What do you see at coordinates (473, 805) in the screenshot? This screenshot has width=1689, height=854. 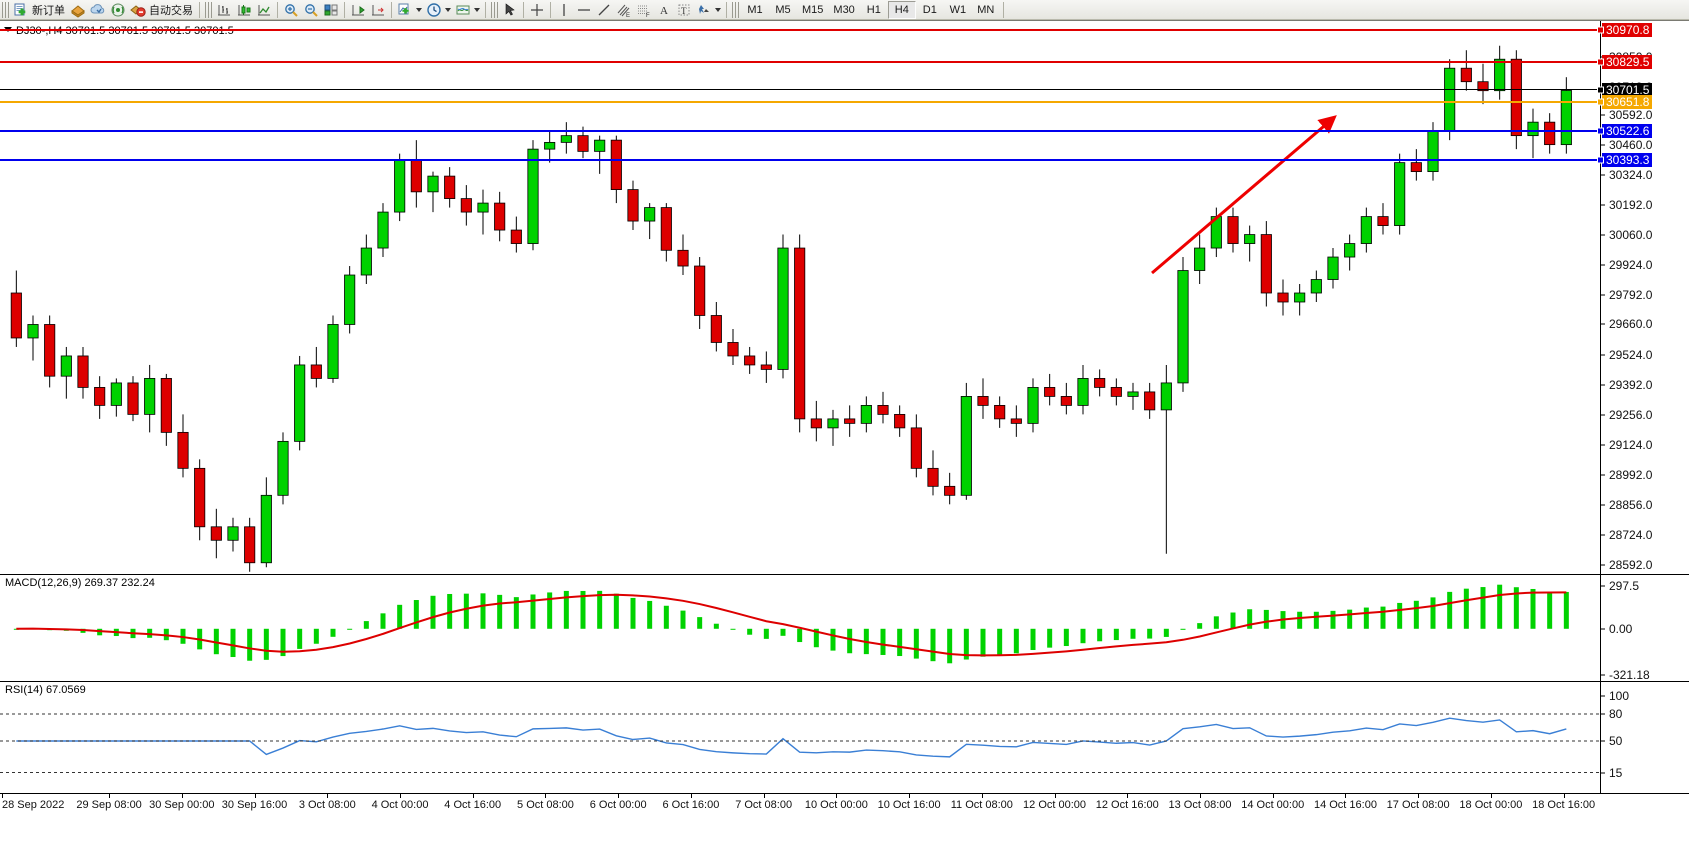 I see `time-axis-label: 4 Oct 16:00` at bounding box center [473, 805].